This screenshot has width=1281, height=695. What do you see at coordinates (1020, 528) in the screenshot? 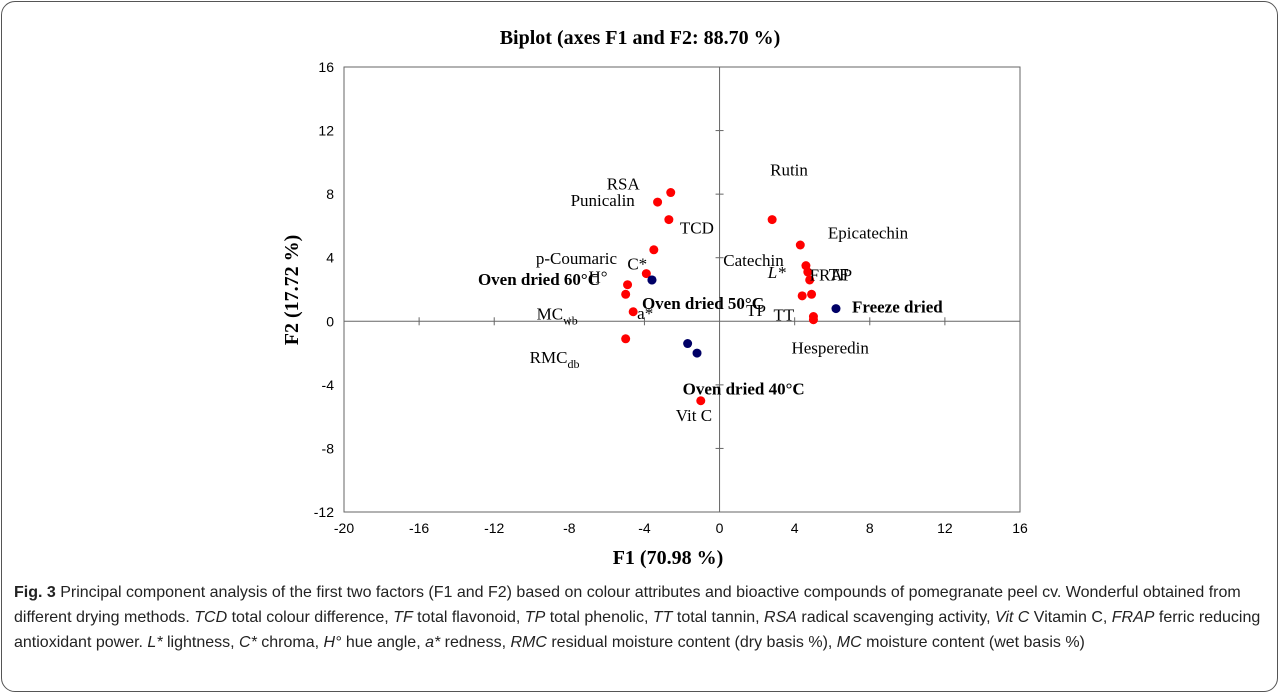
I see `x-tick-label: 16` at bounding box center [1020, 528].